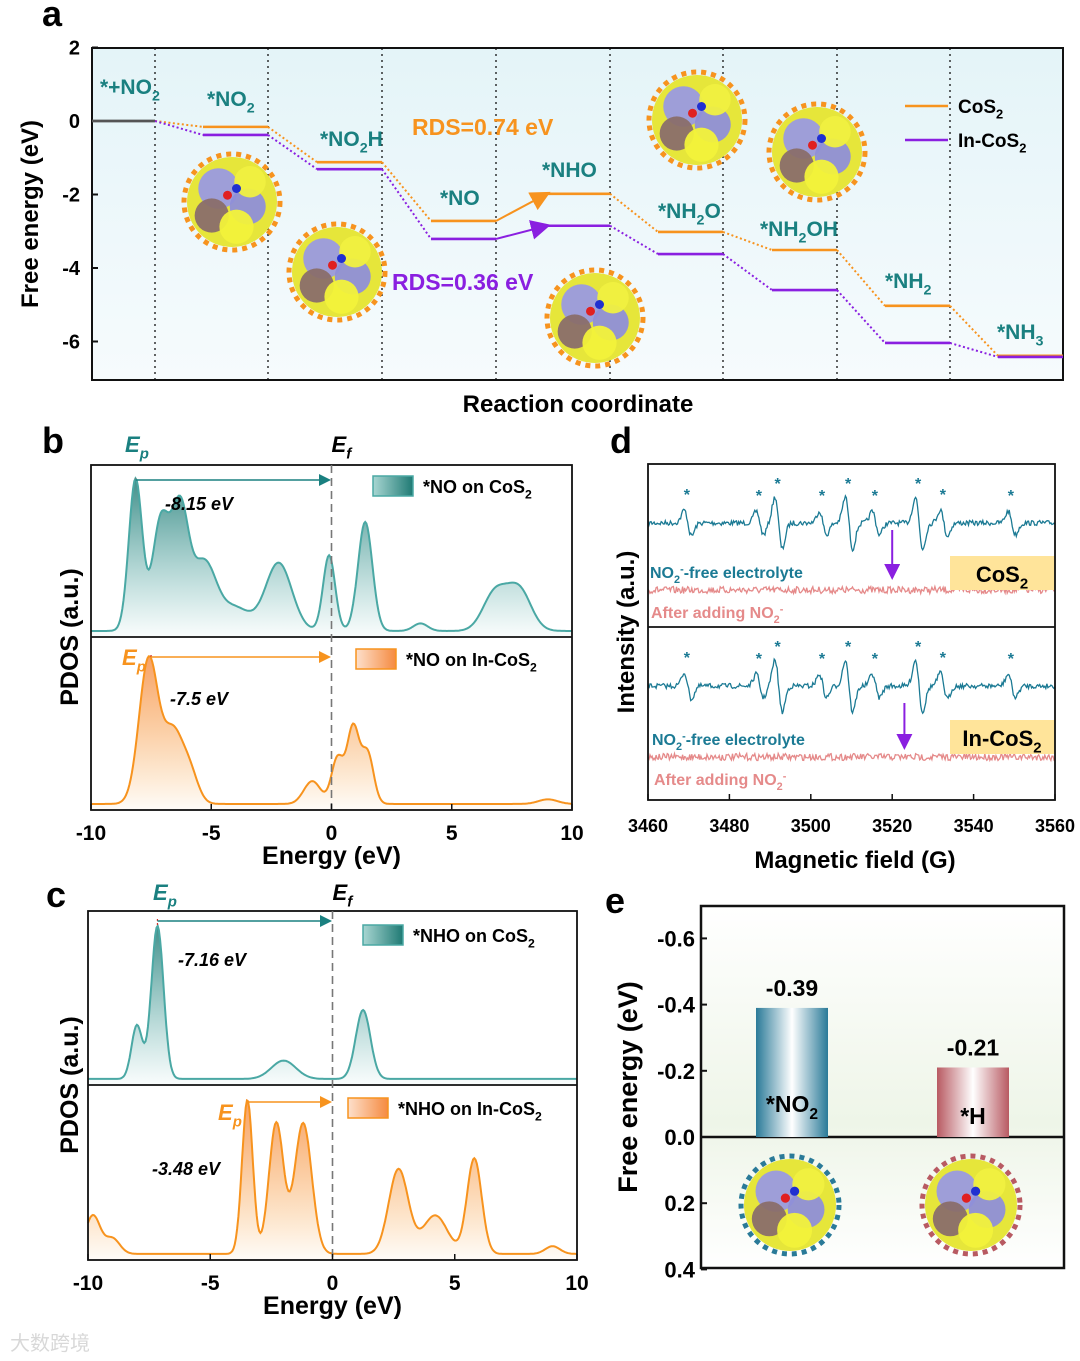 The width and height of the screenshot is (1080, 1361). I want to click on y-tick-label: 0, so click(74, 122).